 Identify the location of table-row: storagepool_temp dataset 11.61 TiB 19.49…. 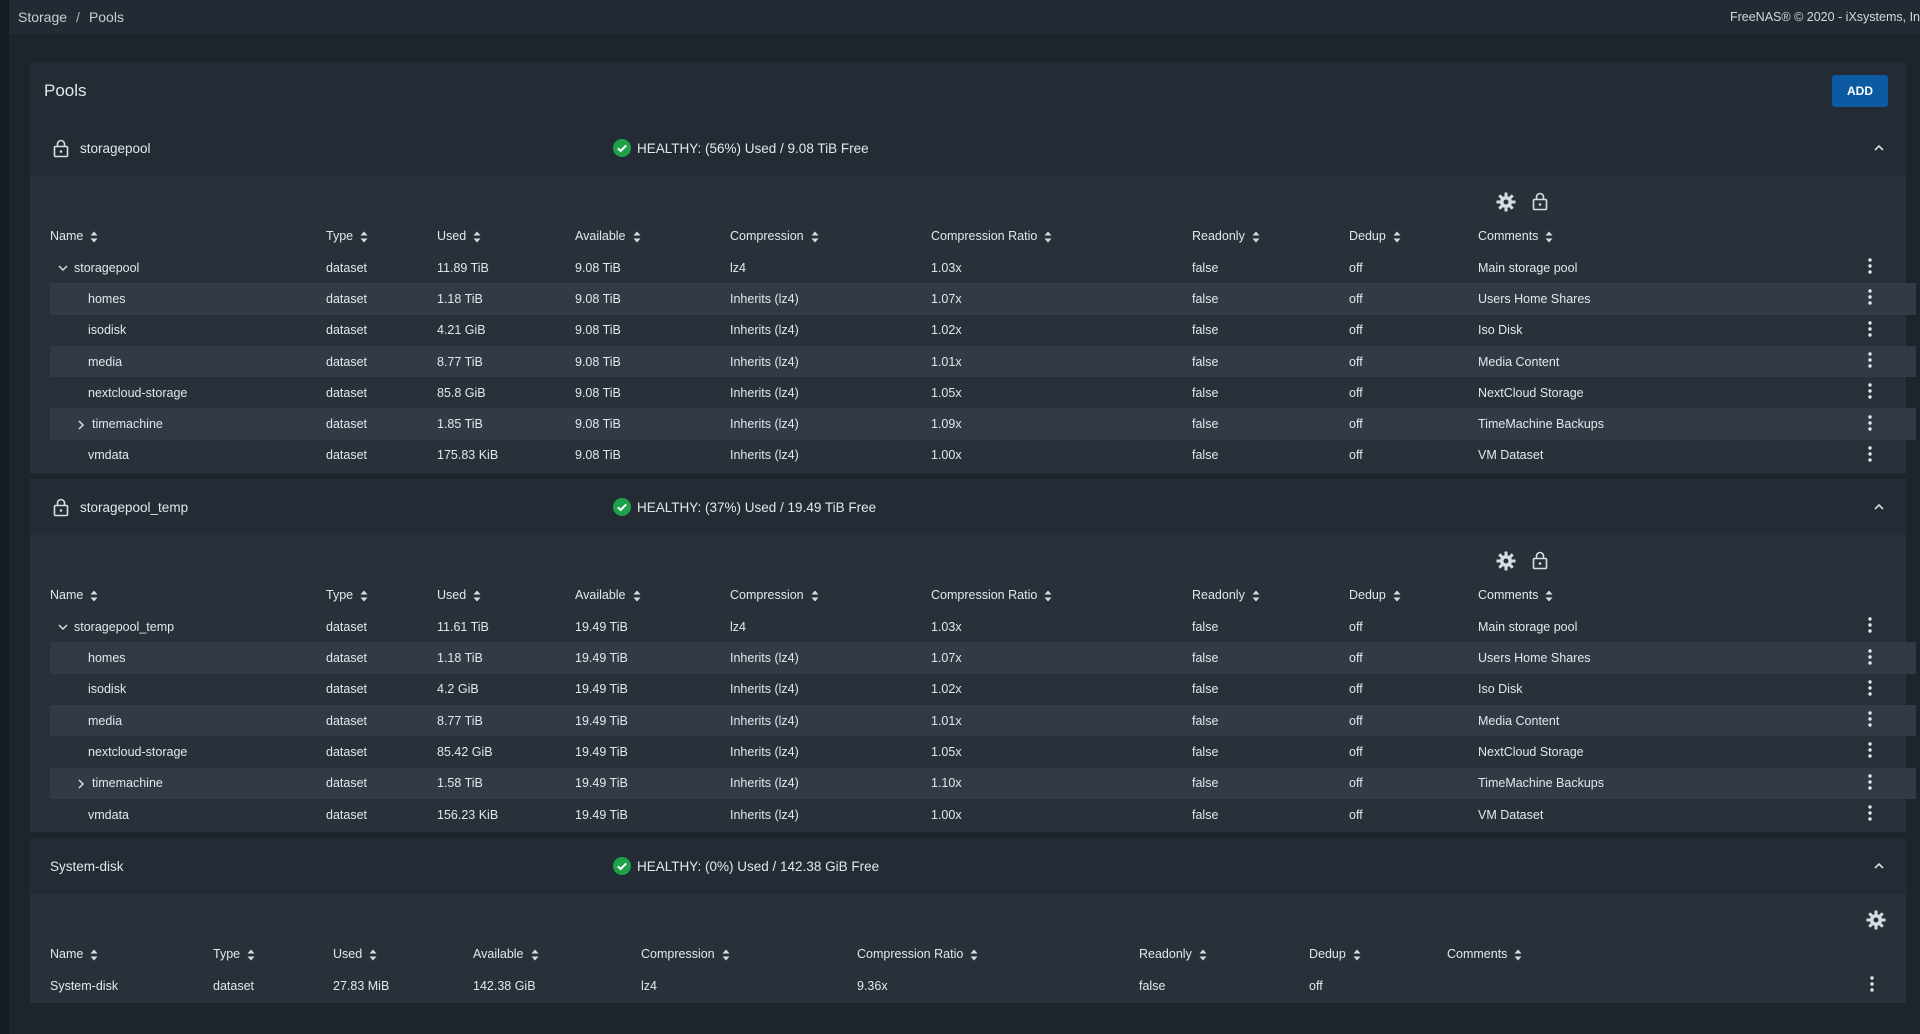
(983, 626).